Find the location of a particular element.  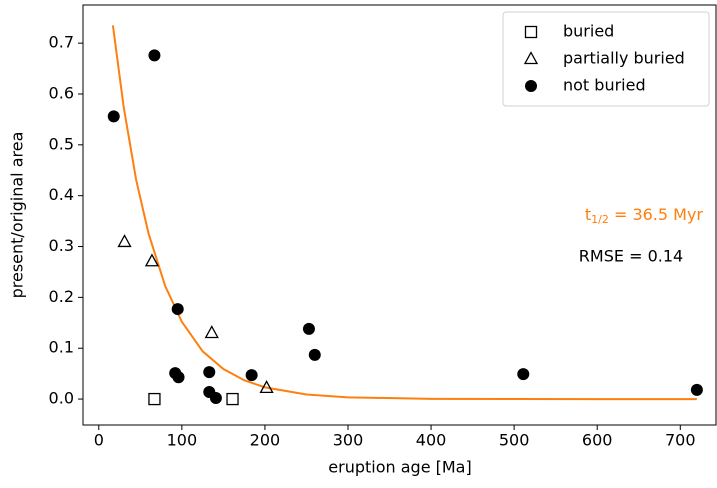

annotation: RMSE = 0.14 is located at coordinates (631, 256).